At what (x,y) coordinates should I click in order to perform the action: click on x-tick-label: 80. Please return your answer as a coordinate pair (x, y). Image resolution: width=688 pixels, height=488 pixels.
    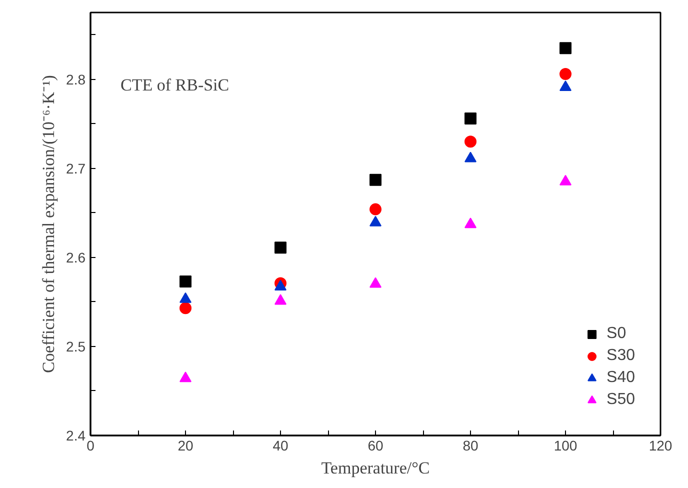
    Looking at the image, I should click on (470, 446).